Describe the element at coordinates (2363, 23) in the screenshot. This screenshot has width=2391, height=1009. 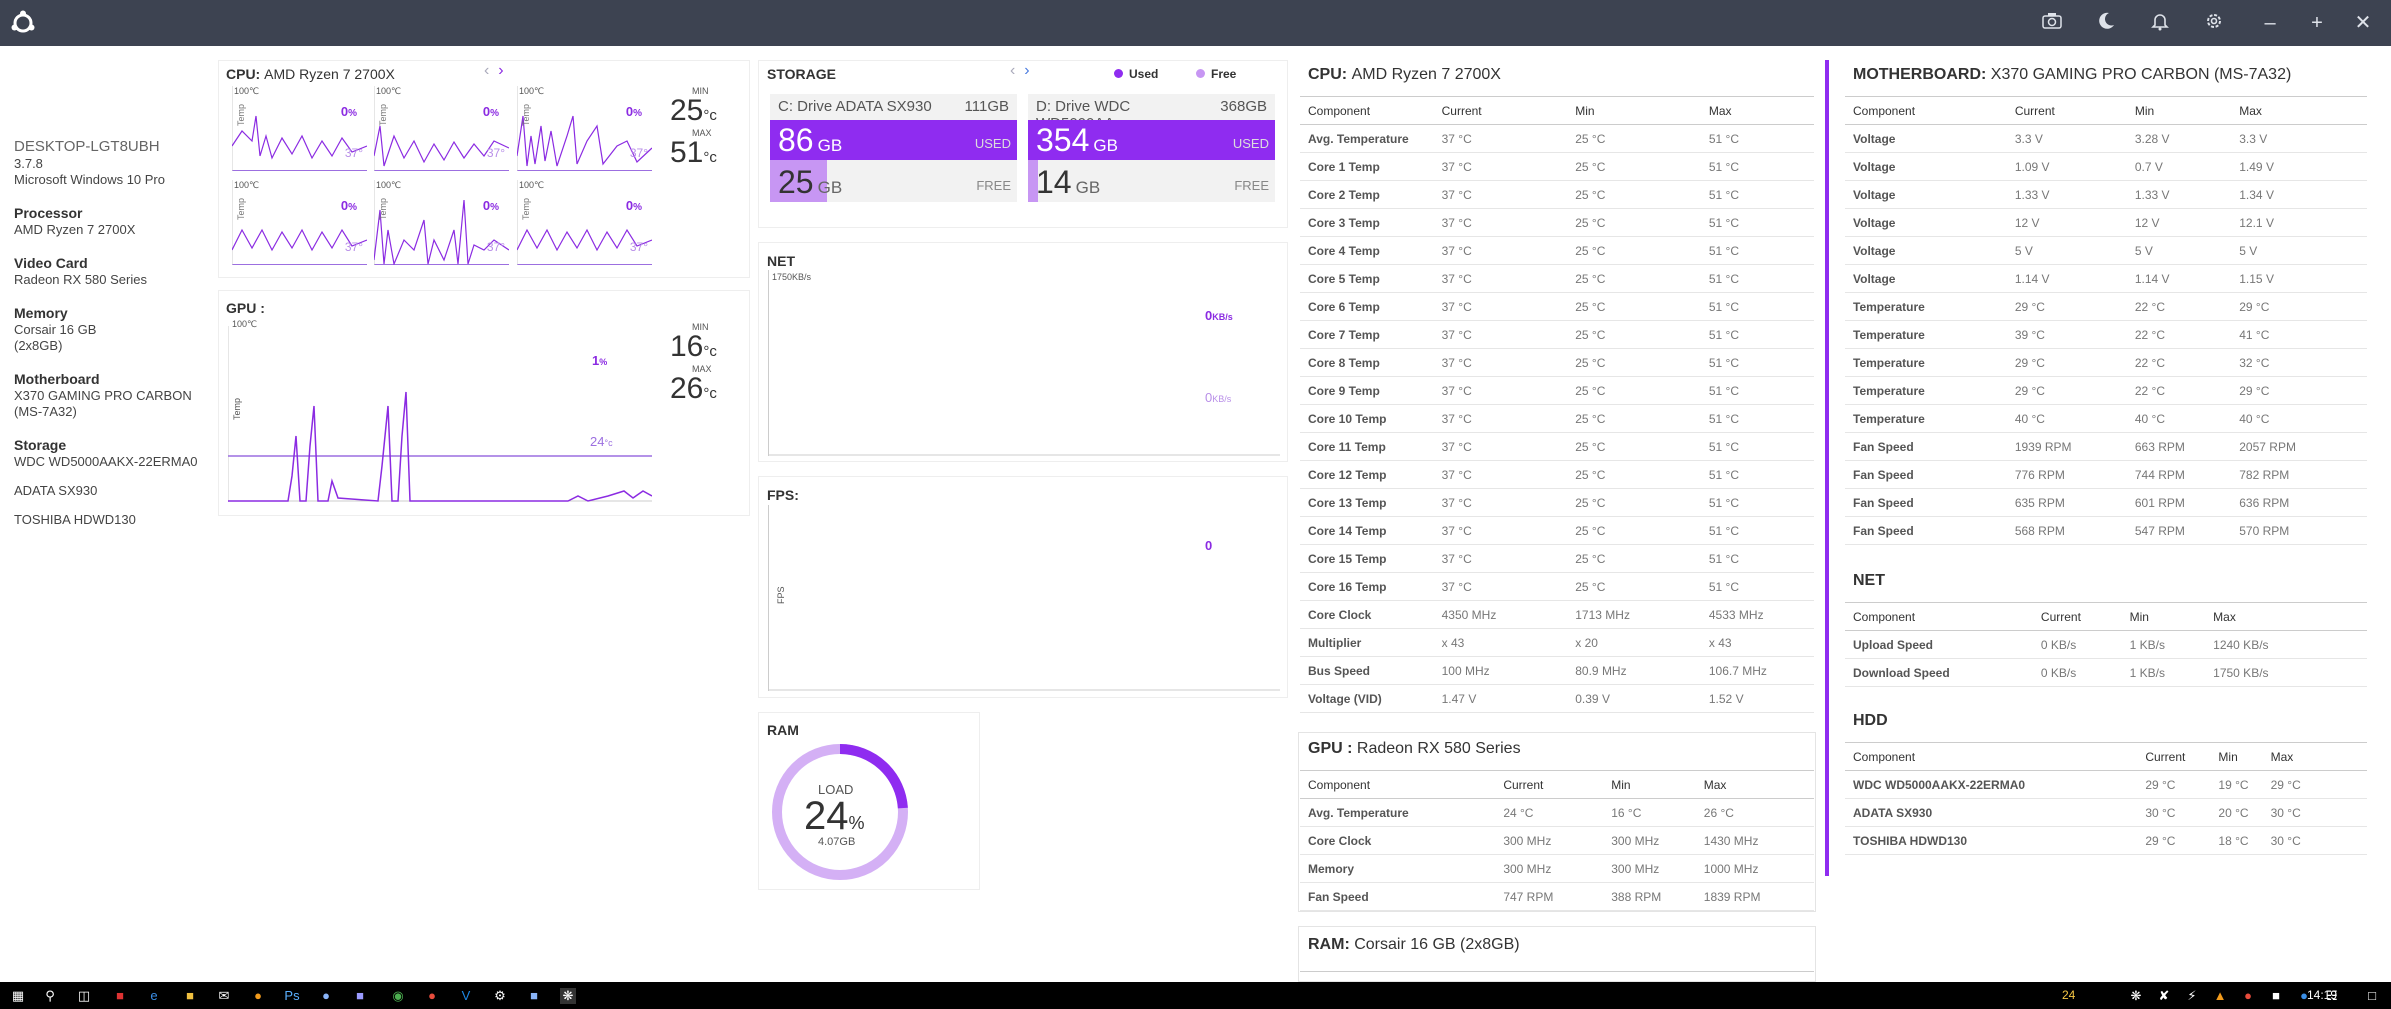
I see `close-icon: ✕` at that location.